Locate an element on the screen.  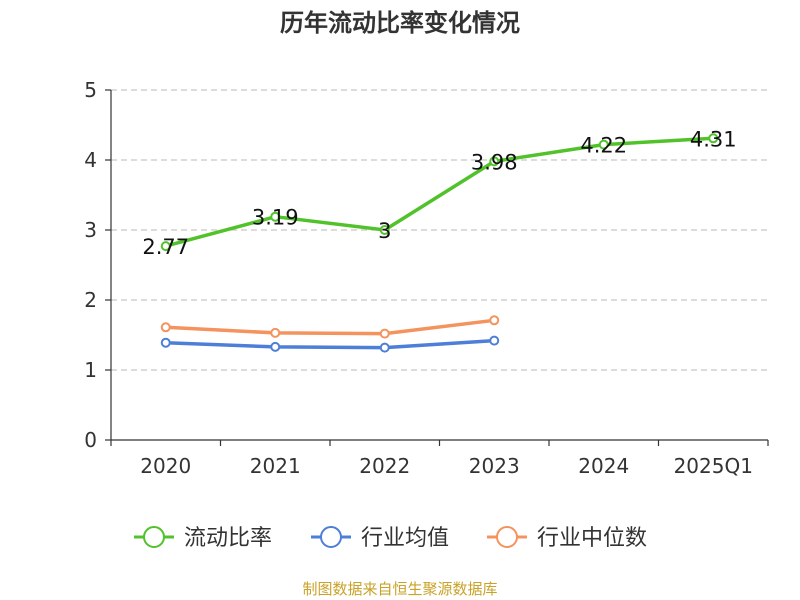
x-tick-label: 2022 is located at coordinates (384, 466).